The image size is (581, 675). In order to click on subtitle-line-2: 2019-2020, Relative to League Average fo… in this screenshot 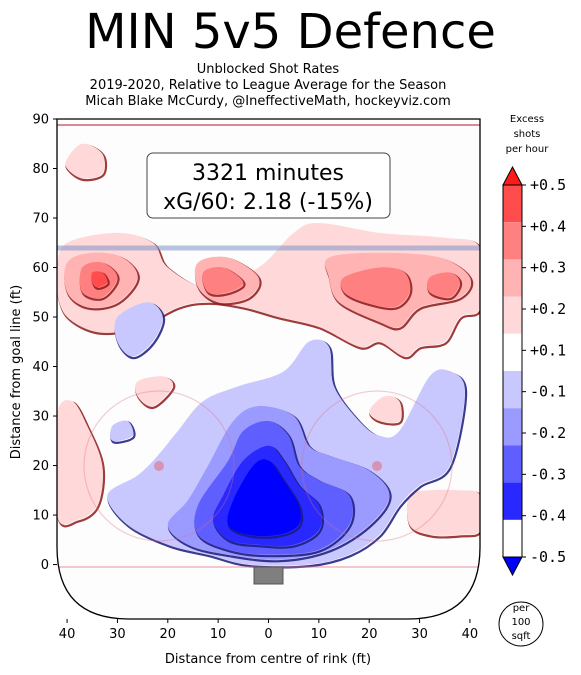, I will do `click(268, 85)`.